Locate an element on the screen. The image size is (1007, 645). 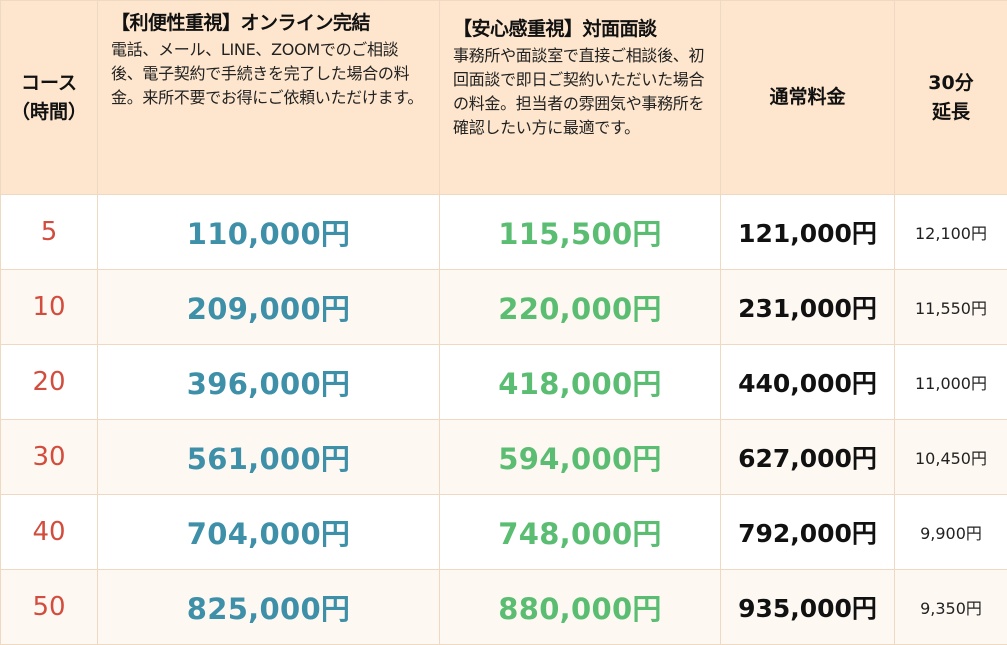
course-hours: 40 is located at coordinates (49, 532).